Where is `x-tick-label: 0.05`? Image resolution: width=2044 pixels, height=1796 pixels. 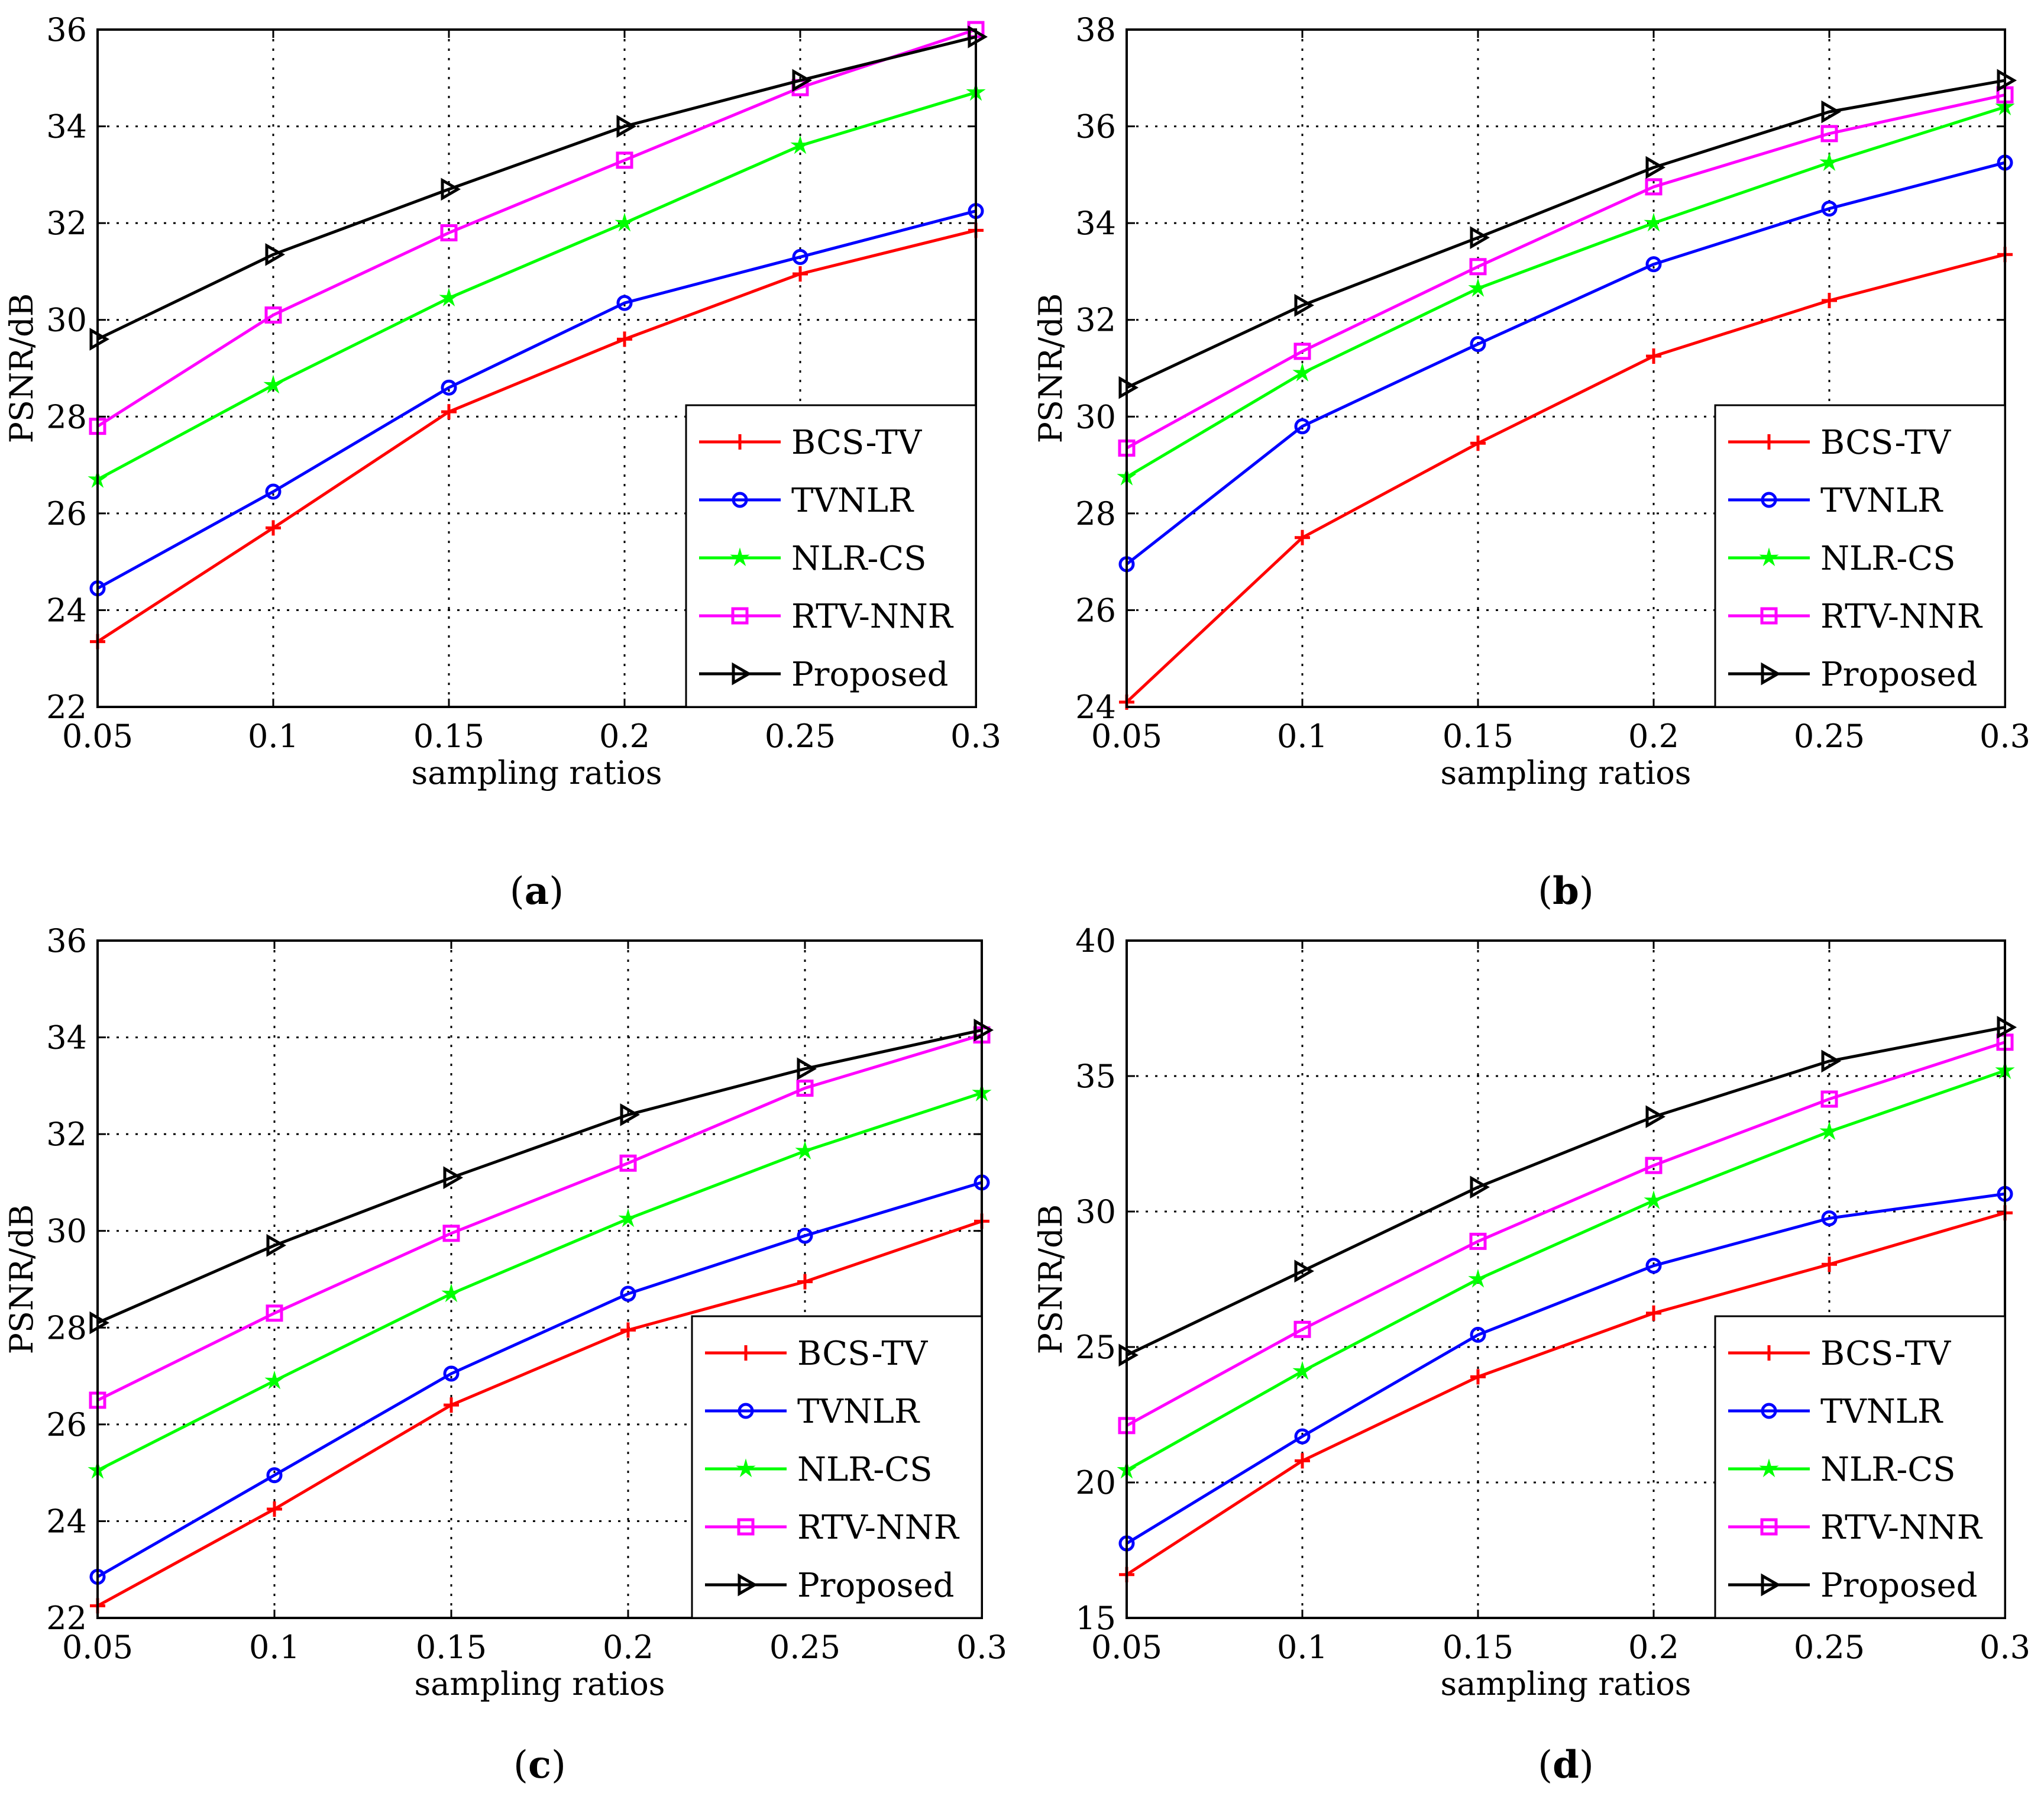
x-tick-label: 0.05 is located at coordinates (98, 1647).